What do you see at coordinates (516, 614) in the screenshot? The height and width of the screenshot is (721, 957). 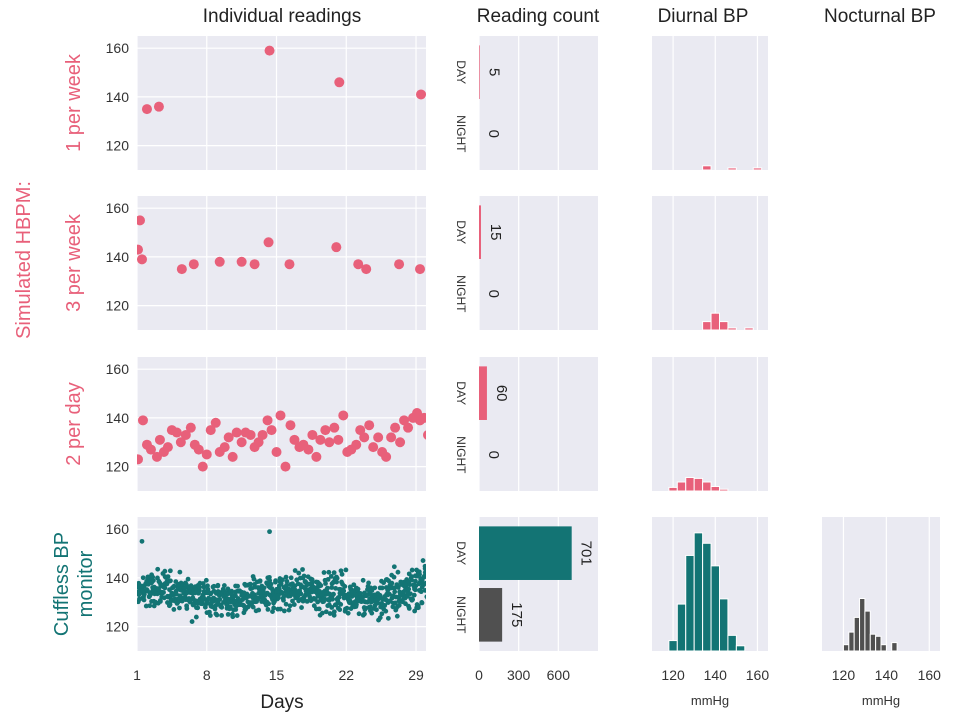 I see `count-value-label: 175` at bounding box center [516, 614].